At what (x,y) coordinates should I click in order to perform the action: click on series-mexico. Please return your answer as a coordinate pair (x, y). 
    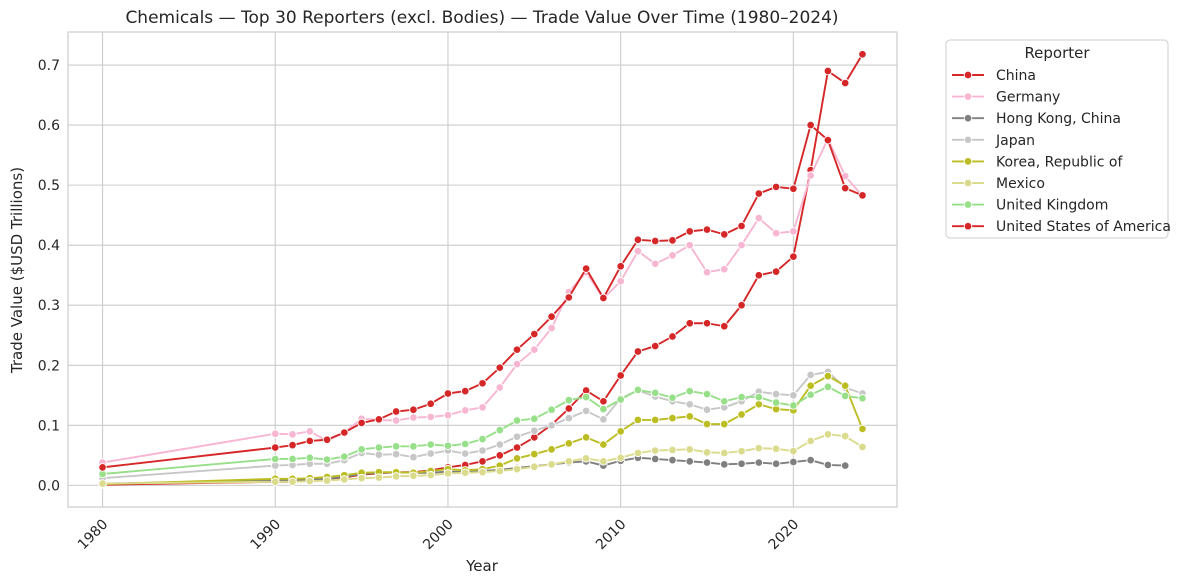
    Looking at the image, I should click on (482, 459).